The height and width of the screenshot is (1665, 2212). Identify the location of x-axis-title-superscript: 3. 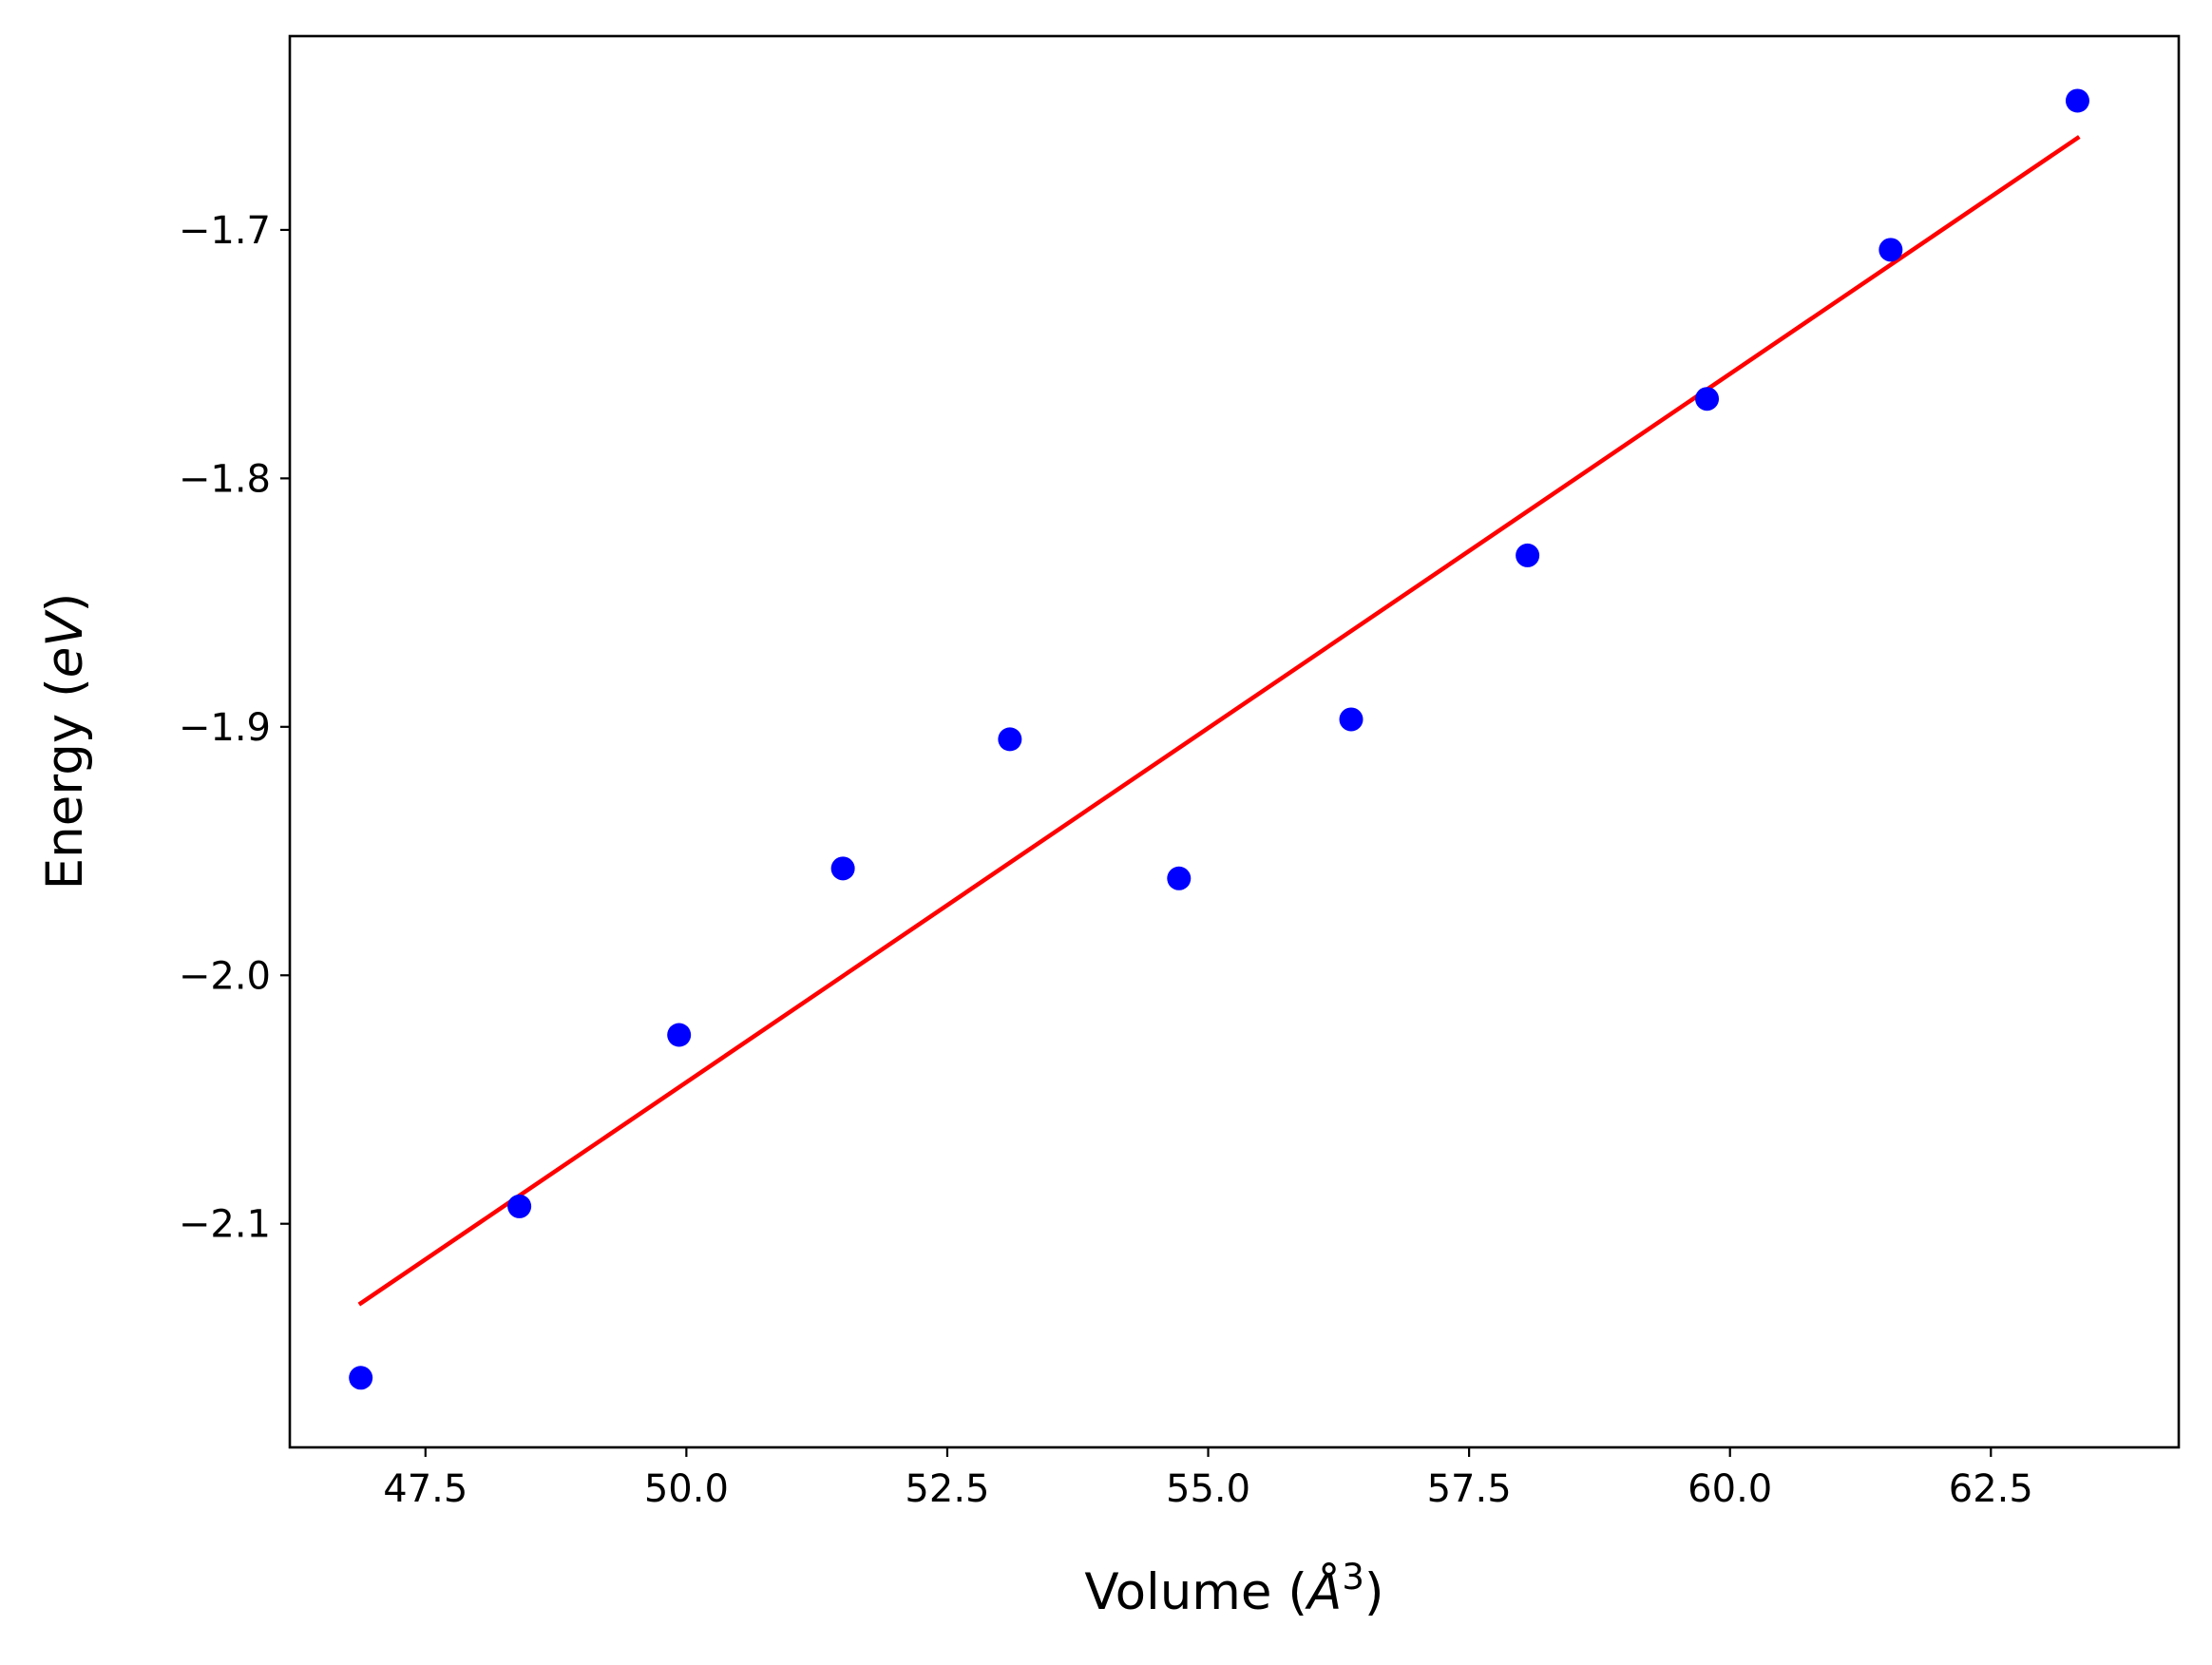
(1353, 1577).